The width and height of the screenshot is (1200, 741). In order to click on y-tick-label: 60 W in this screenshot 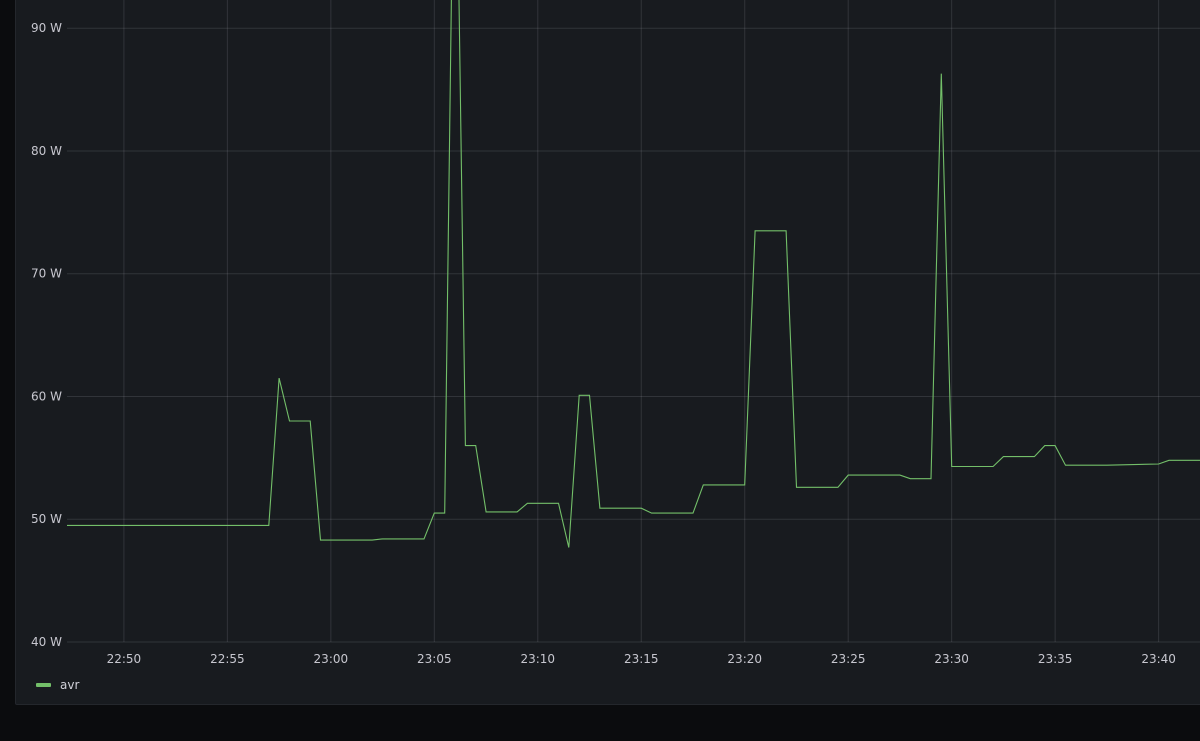, I will do `click(46, 396)`.